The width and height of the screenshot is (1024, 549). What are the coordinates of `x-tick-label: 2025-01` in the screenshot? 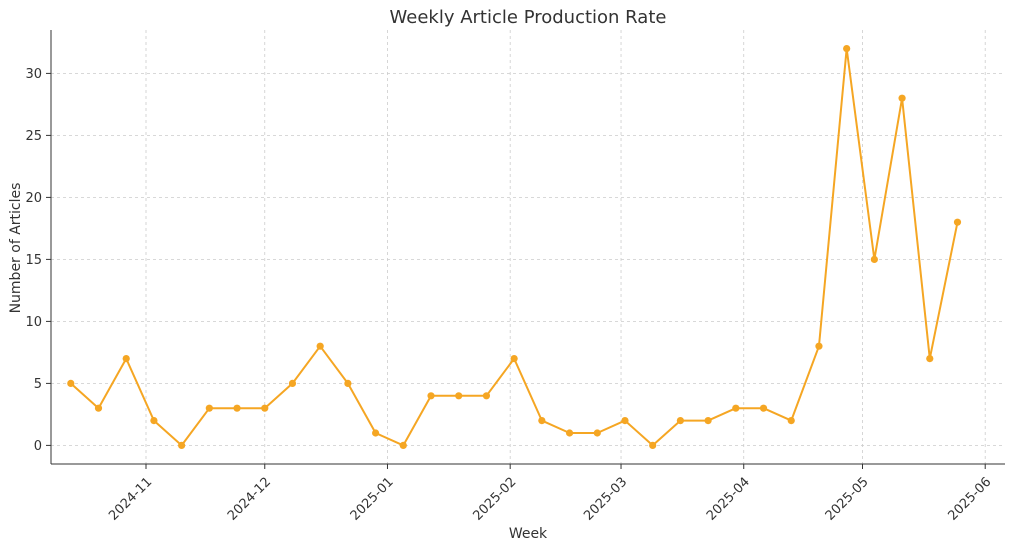 It's located at (372, 499).